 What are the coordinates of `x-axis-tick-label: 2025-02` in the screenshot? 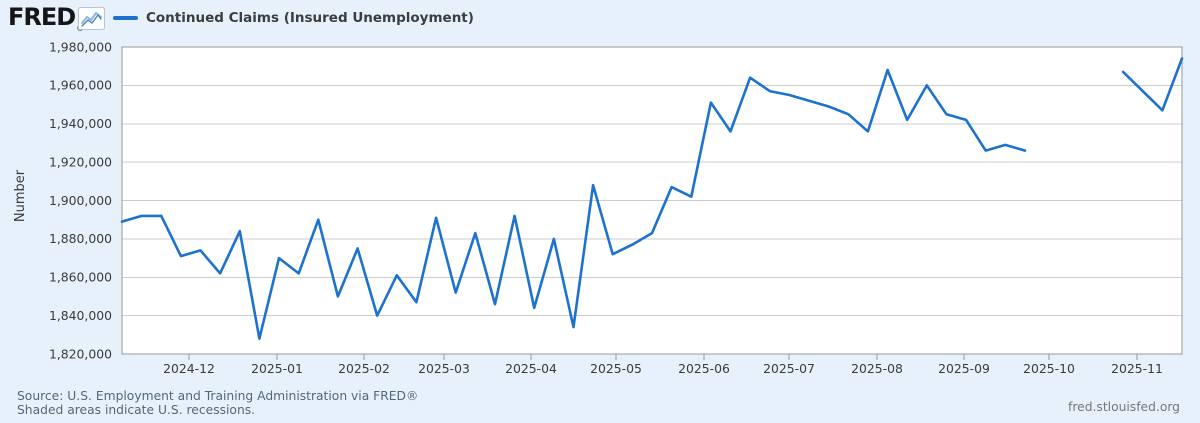 It's located at (364, 368).